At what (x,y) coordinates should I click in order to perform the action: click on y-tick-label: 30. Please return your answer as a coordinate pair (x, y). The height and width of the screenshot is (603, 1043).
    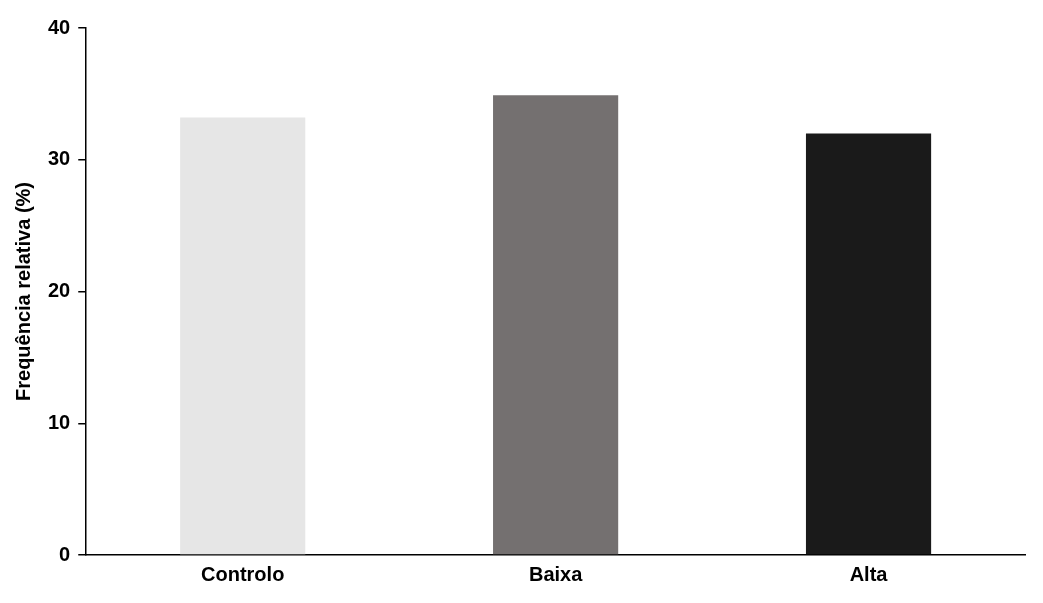
    Looking at the image, I should click on (59, 158).